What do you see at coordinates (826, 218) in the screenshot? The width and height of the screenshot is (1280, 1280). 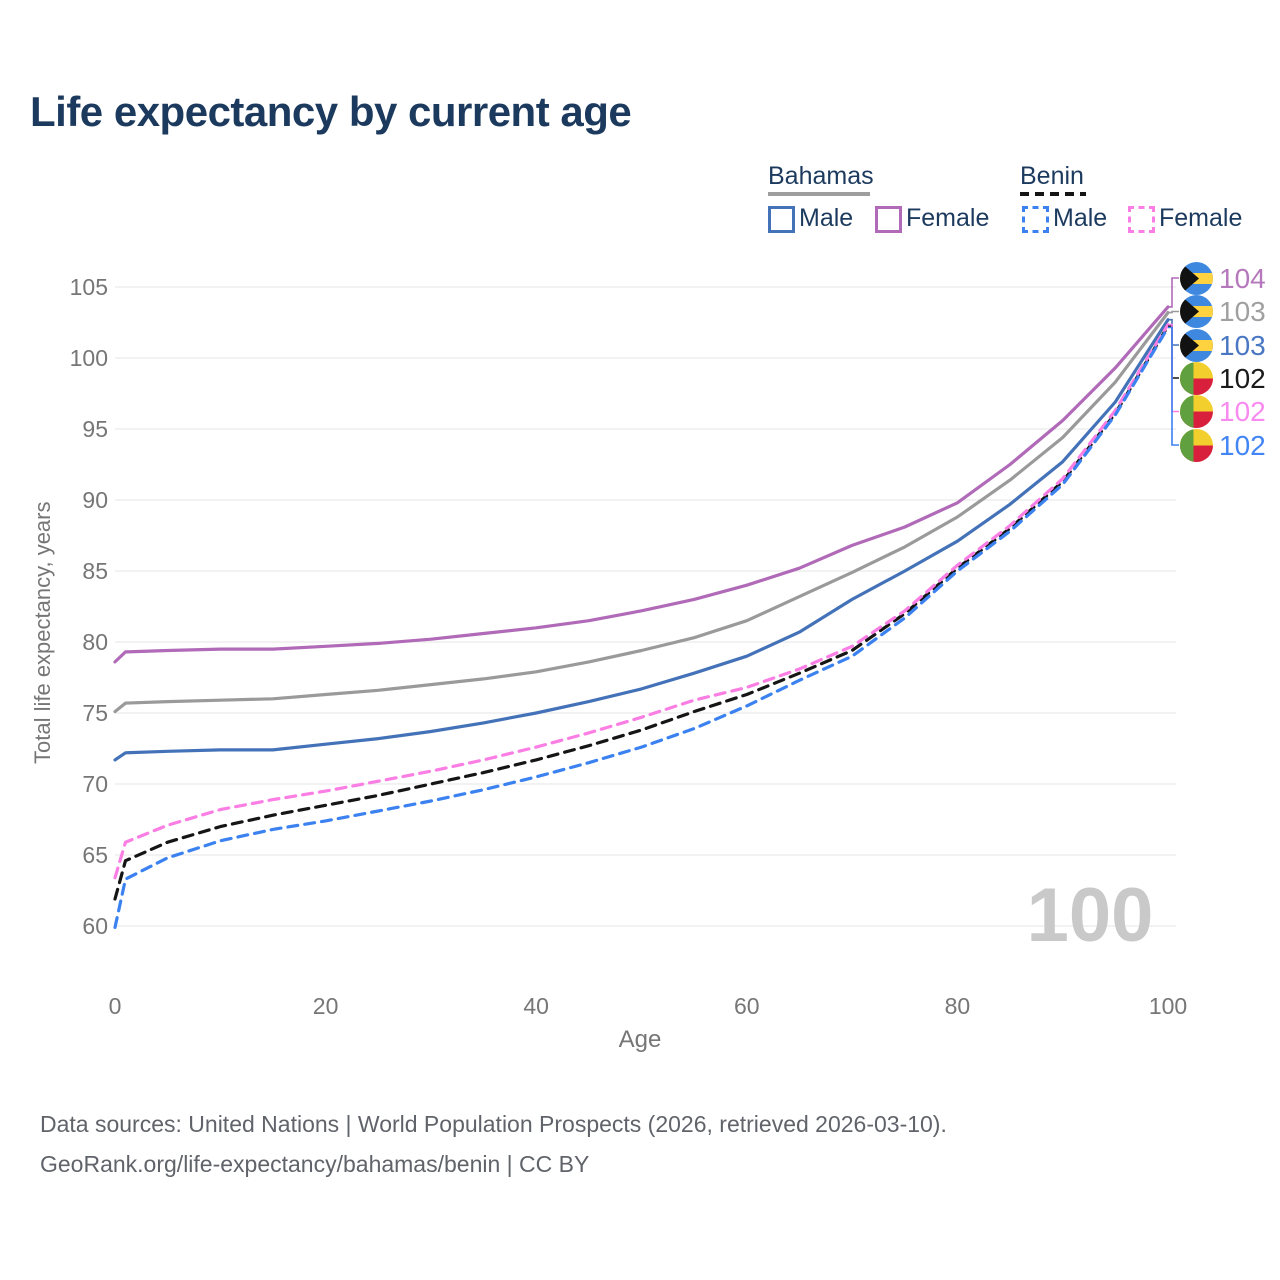 I see `legend-label-bahamas-male: Male` at bounding box center [826, 218].